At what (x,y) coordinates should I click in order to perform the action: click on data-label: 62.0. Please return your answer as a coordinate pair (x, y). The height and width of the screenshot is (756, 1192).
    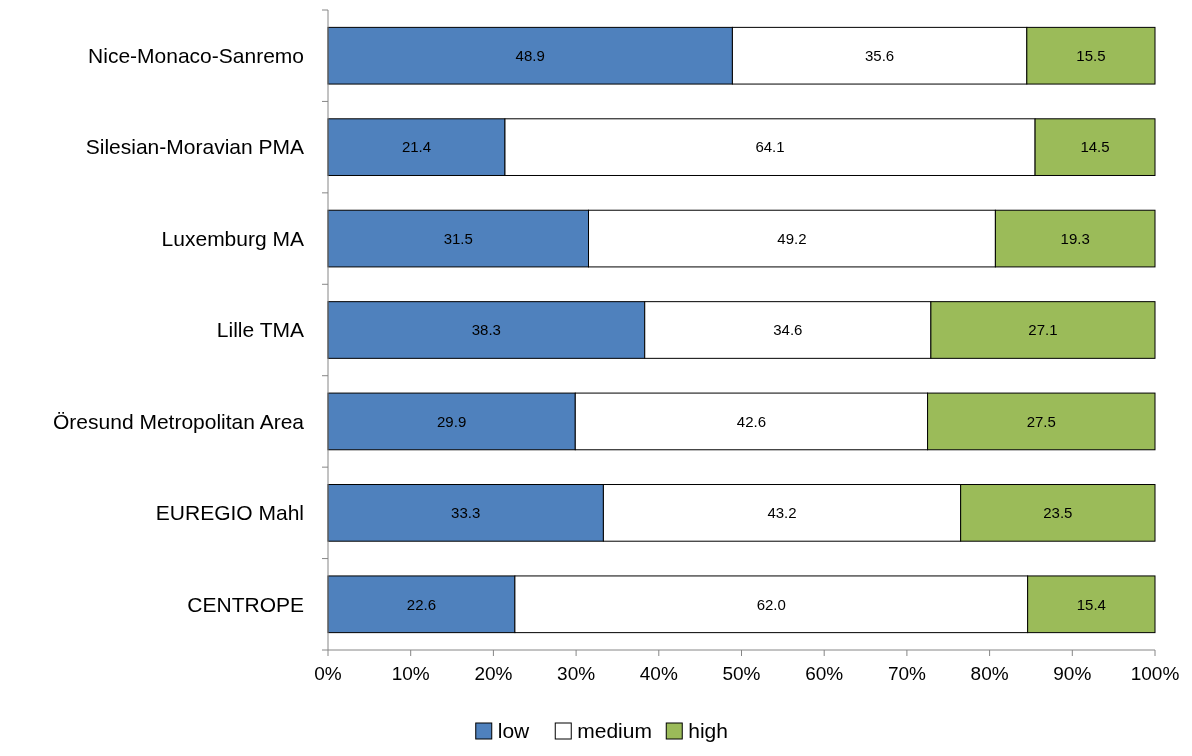
    Looking at the image, I should click on (771, 604).